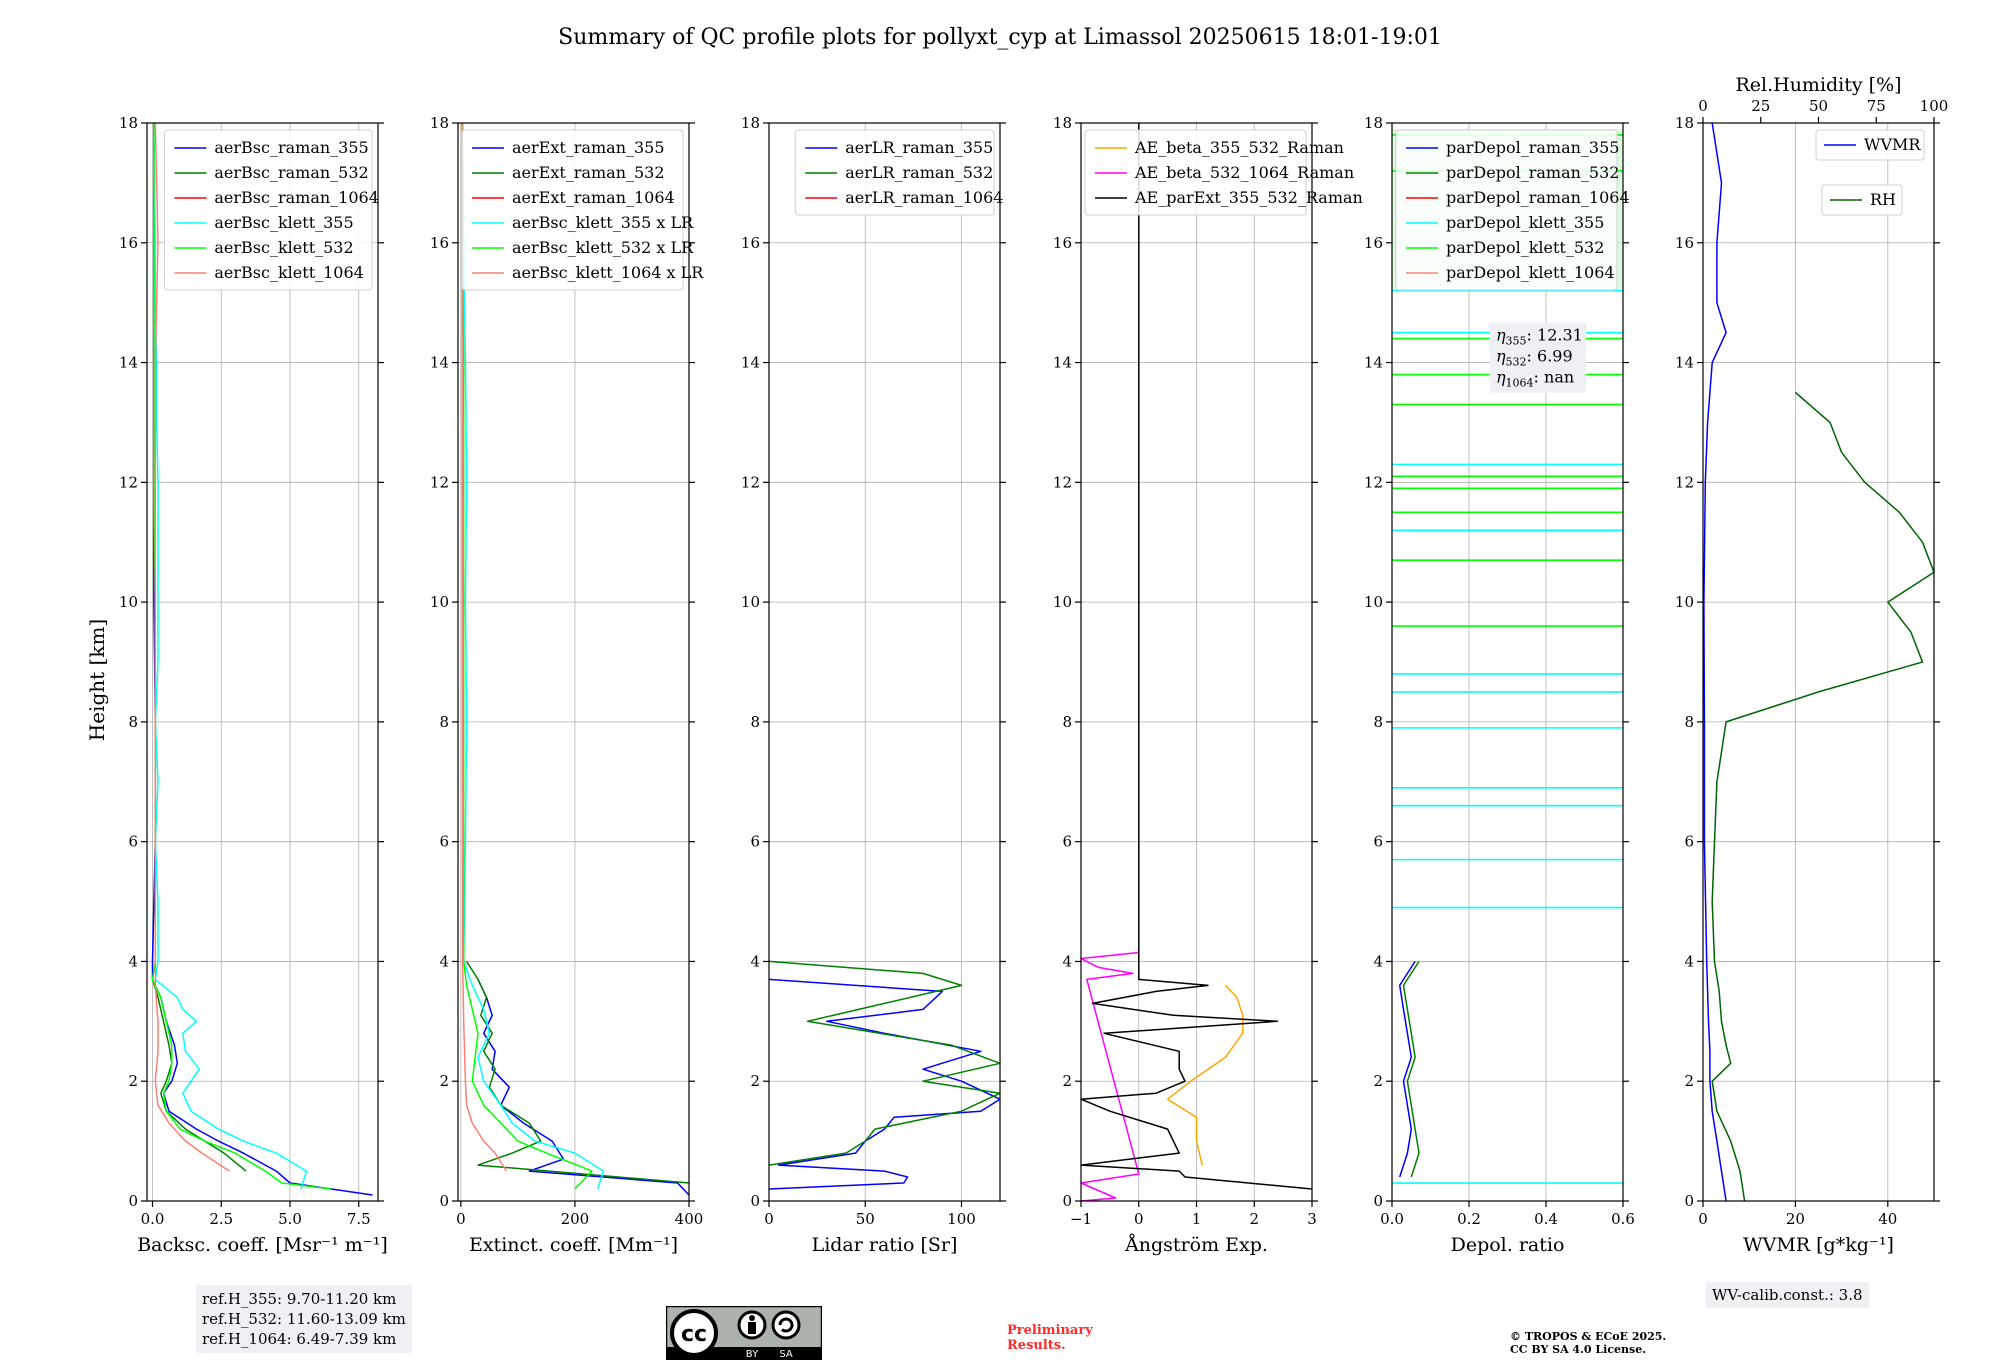 This screenshot has height=1360, width=2000. Describe the element at coordinates (1538, 197) in the screenshot. I see `legend-label-parDepol_raman_1064: parDepol_raman_1064` at that location.